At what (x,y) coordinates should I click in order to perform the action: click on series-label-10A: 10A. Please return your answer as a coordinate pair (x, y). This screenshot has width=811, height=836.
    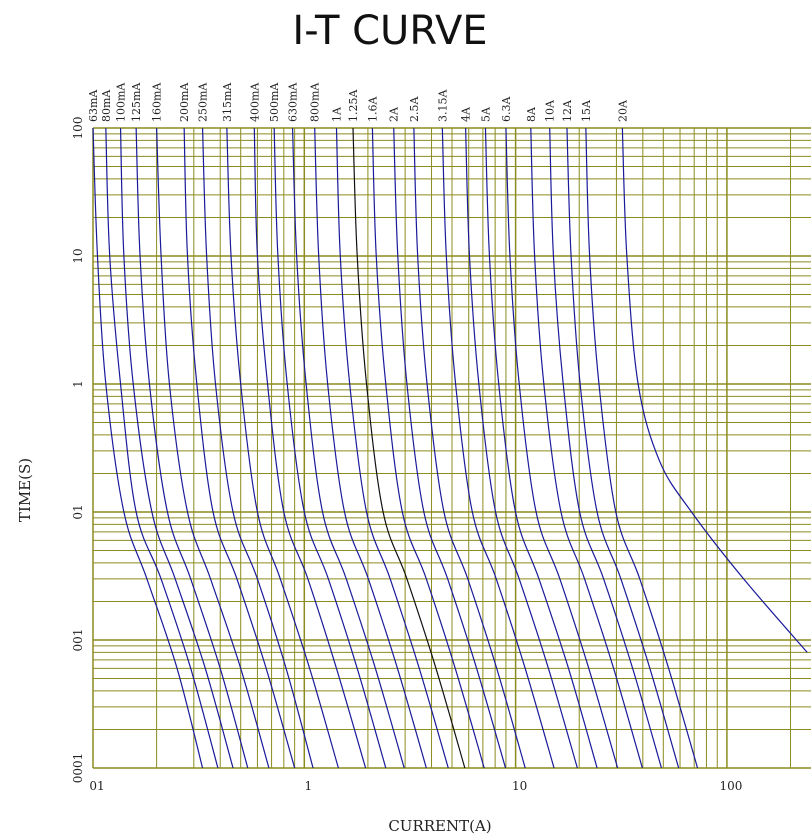
    Looking at the image, I should click on (550, 110).